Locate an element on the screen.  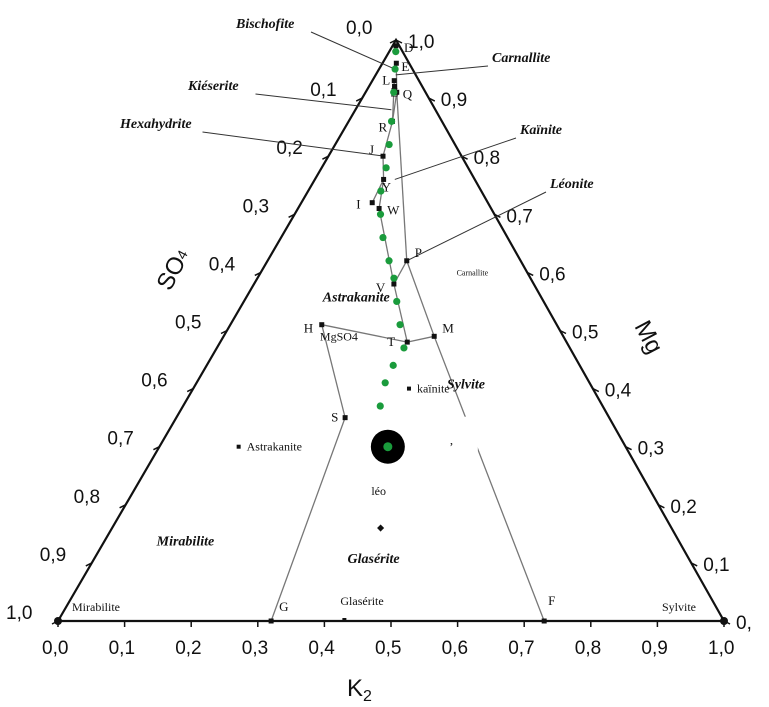
bottom-tick-label: 0,5 is located at coordinates (388, 648).